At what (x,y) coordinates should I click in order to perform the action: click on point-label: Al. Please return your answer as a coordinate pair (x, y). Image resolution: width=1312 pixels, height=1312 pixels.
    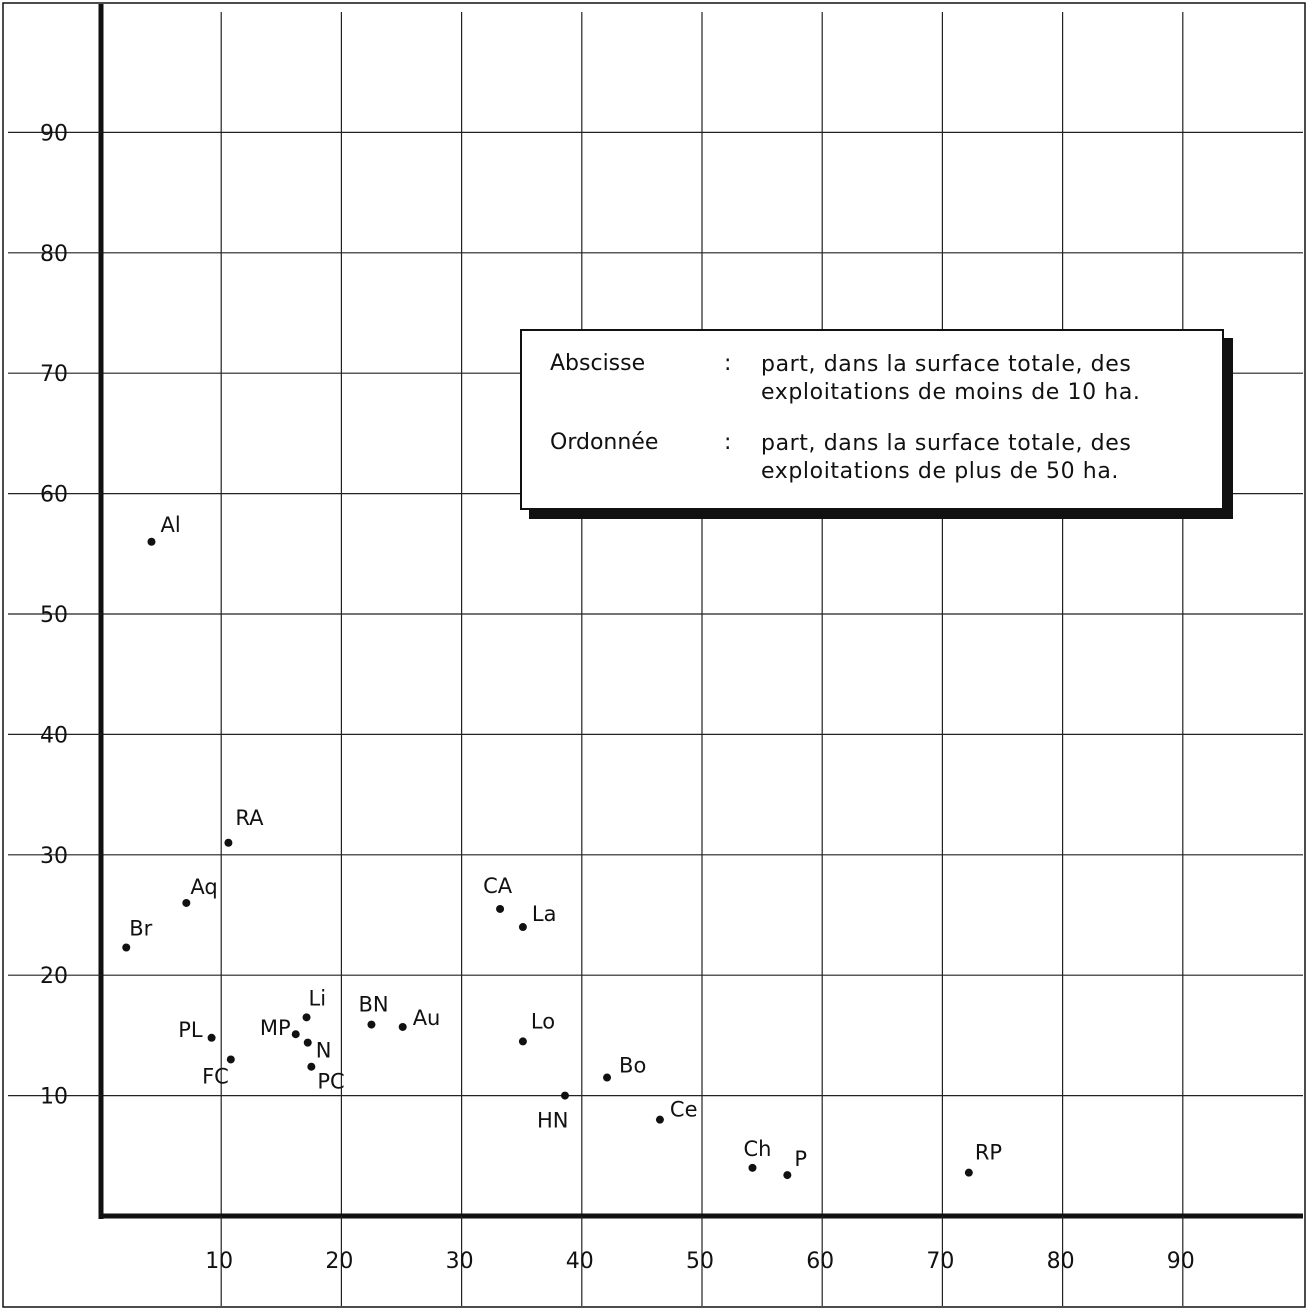
    Looking at the image, I should click on (170, 525).